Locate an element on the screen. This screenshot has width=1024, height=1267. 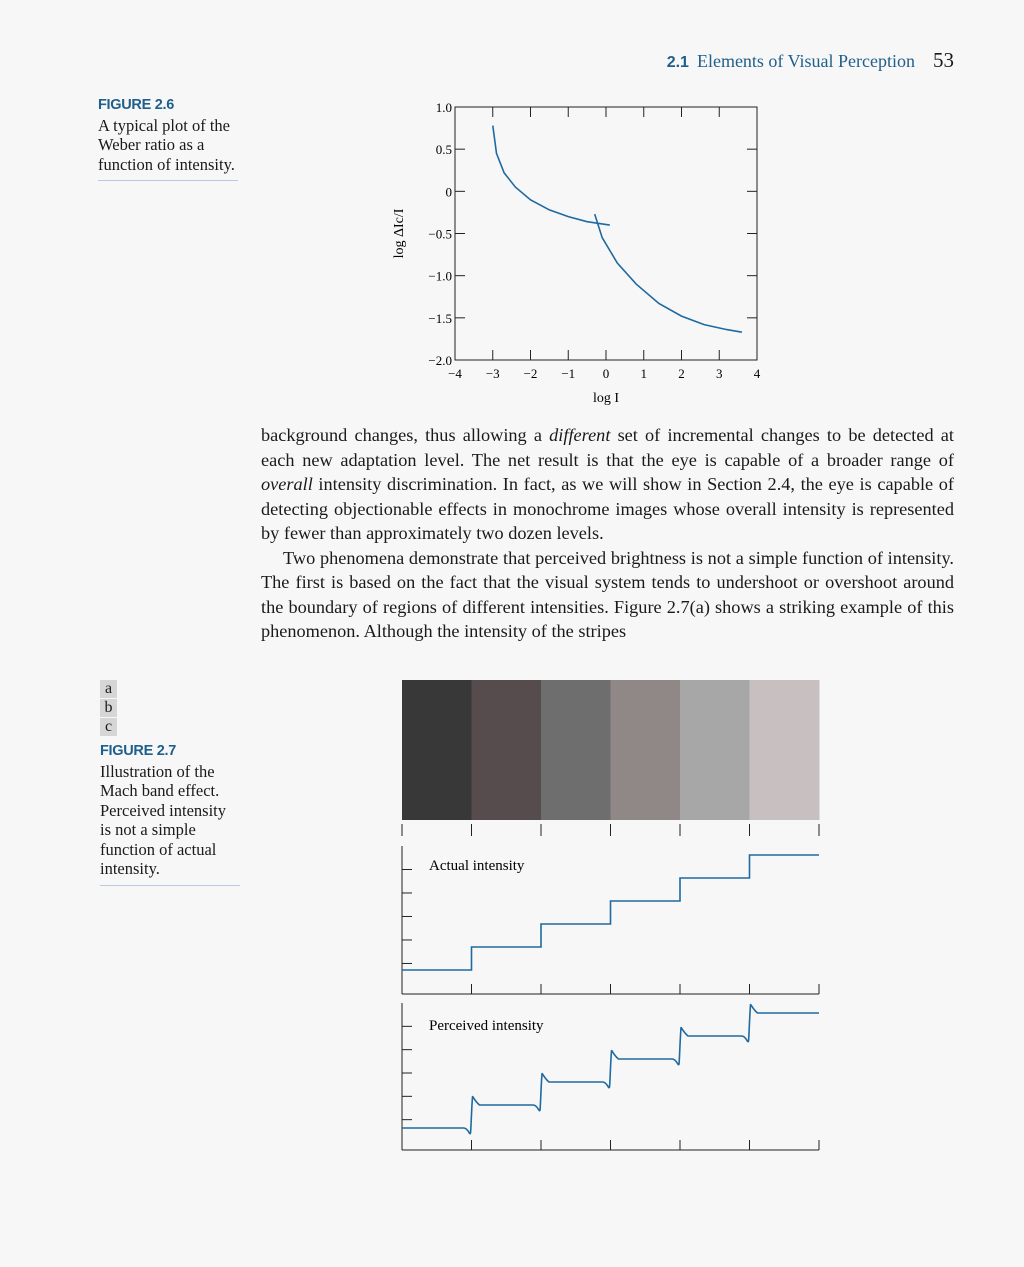
y-tick-label: −2.0 is located at coordinates (440, 360).